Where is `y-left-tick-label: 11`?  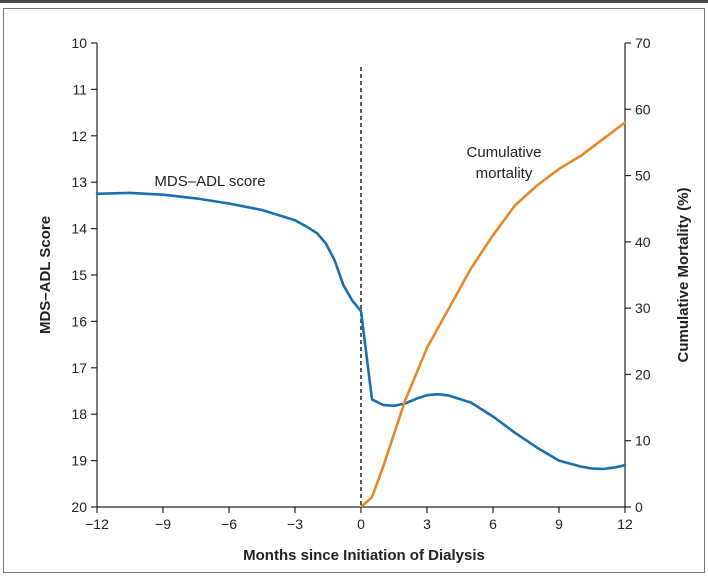
y-left-tick-label: 11 is located at coordinates (79, 89).